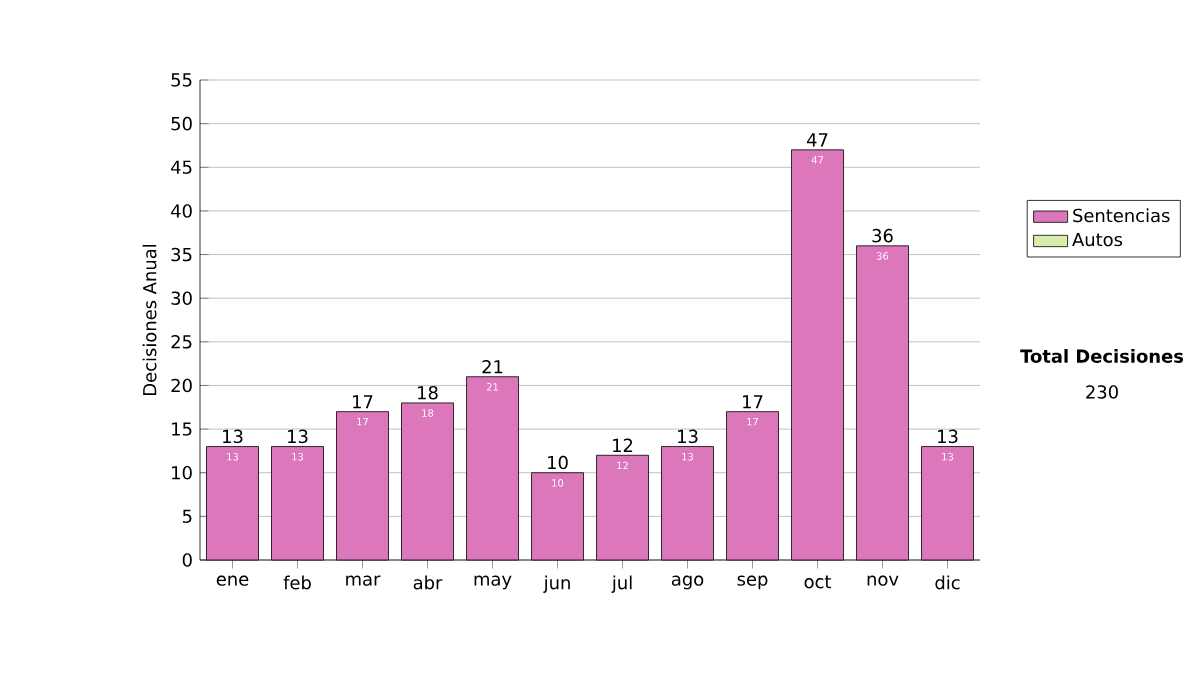 This screenshot has width=1200, height=680. Describe the element at coordinates (181, 342) in the screenshot. I see `y-tick-label: 25` at that location.